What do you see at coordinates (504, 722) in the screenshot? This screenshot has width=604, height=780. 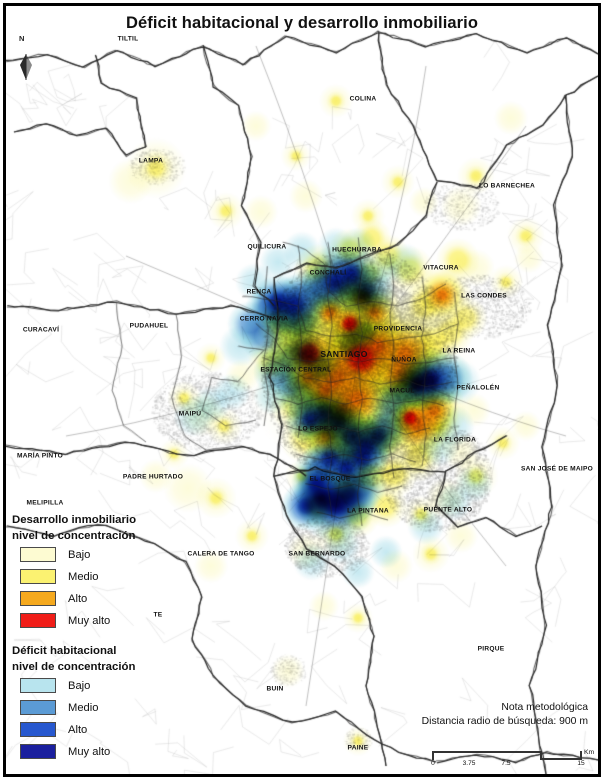 I see `note-line-2: Distancia radio de búsqueda: 900 m` at bounding box center [504, 722].